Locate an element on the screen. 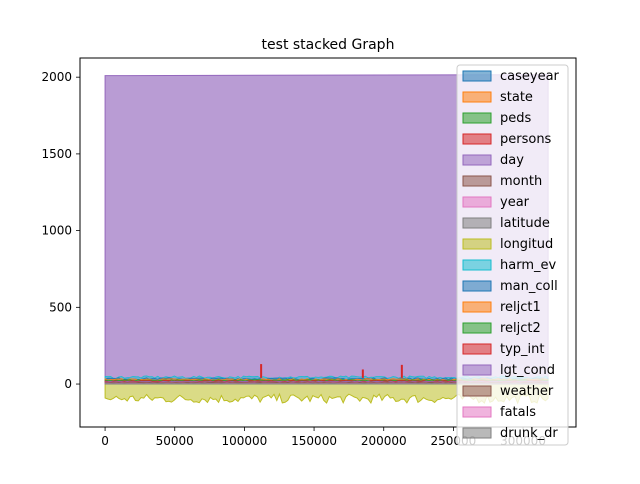 The image size is (640, 484). legend-swatch-fatals is located at coordinates (477, 412).